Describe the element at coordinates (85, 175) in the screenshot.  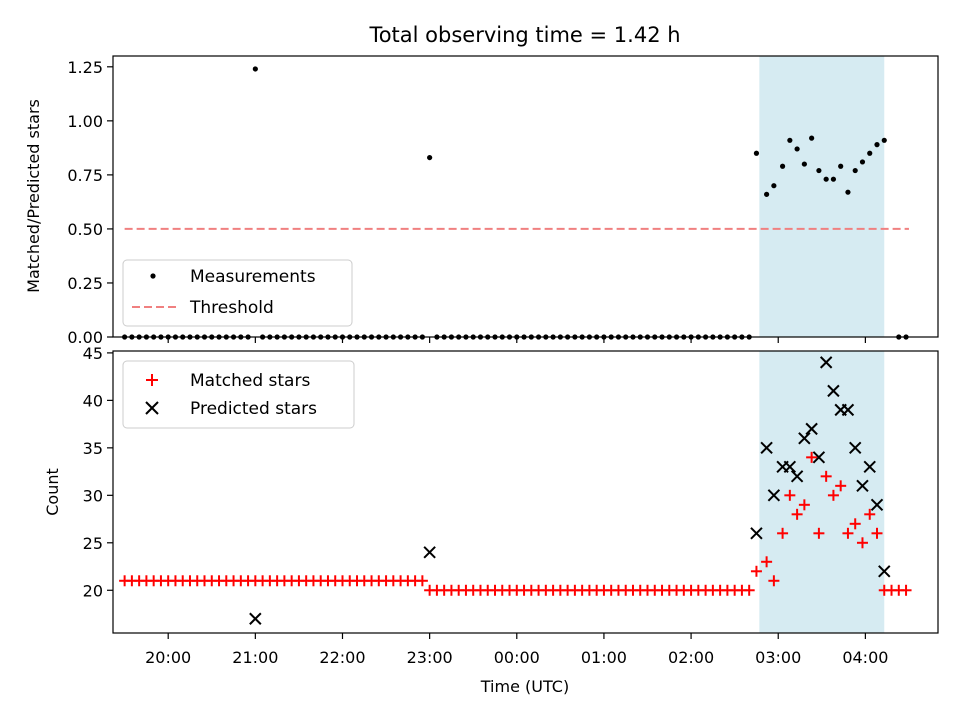
I see `y-tick-label: 0.75` at that location.